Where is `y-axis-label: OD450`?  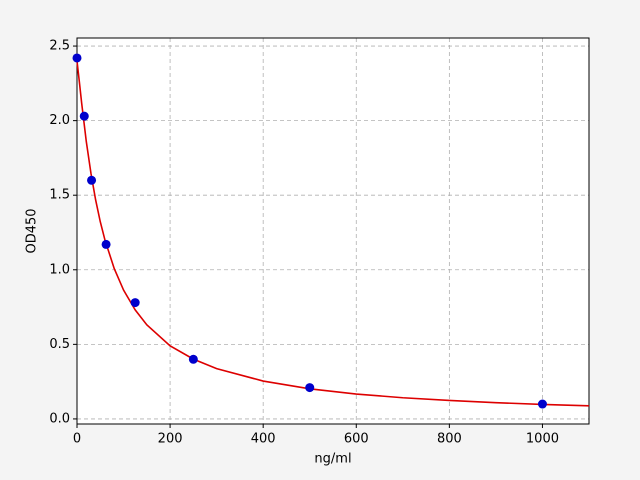 y-axis-label: OD450 is located at coordinates (32, 230).